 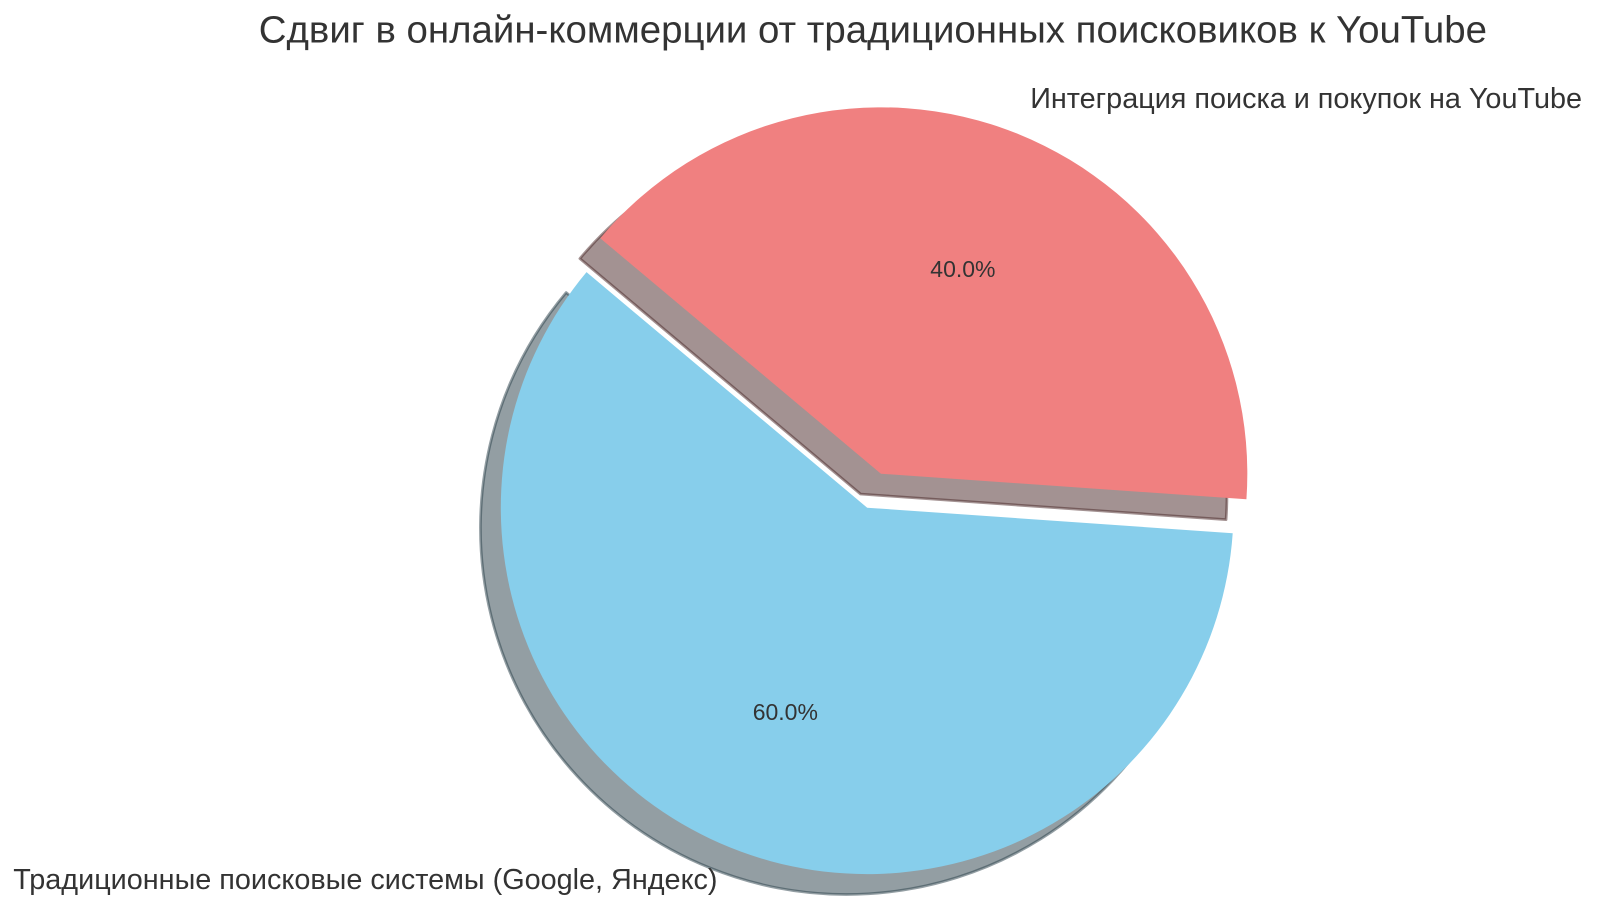 I want to click on svg-text: 40.0%, so click(x=962, y=269).